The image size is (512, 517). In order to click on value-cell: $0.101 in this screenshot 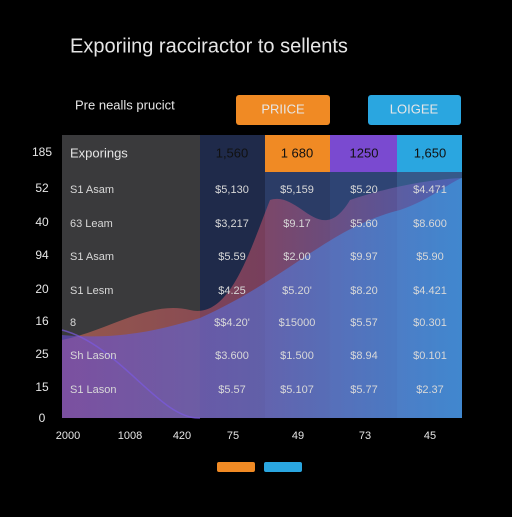, I will do `click(430, 356)`.